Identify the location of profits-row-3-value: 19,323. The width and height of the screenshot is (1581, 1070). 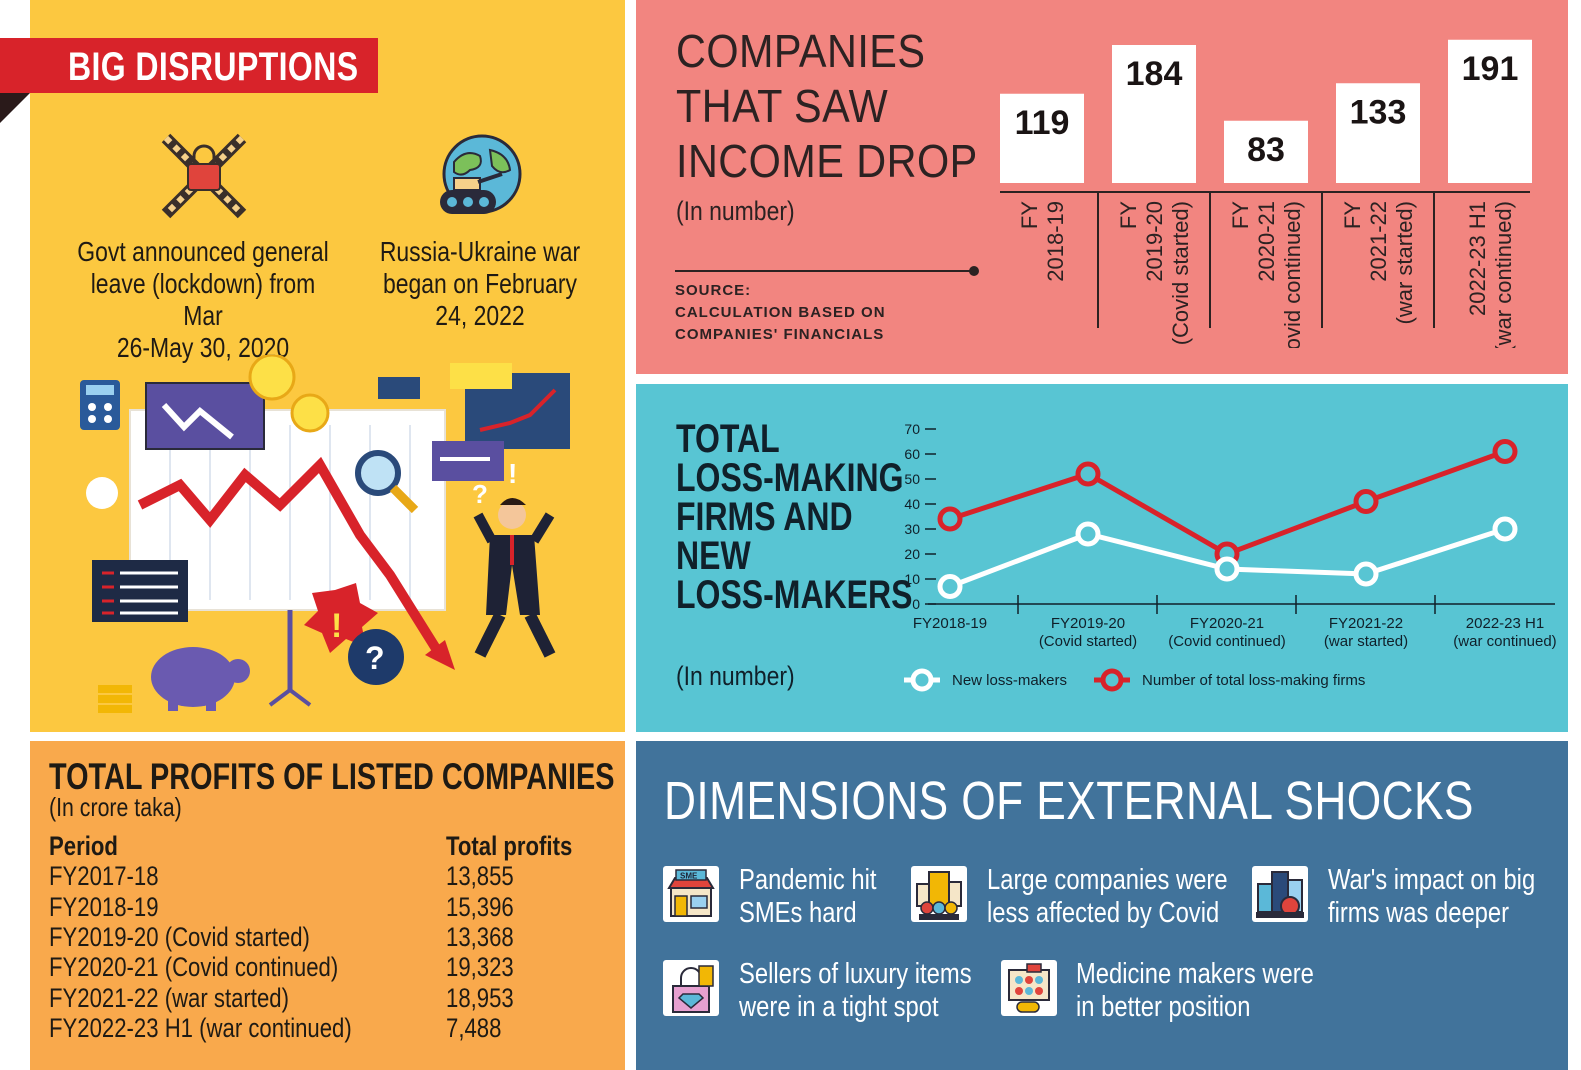
(480, 967).